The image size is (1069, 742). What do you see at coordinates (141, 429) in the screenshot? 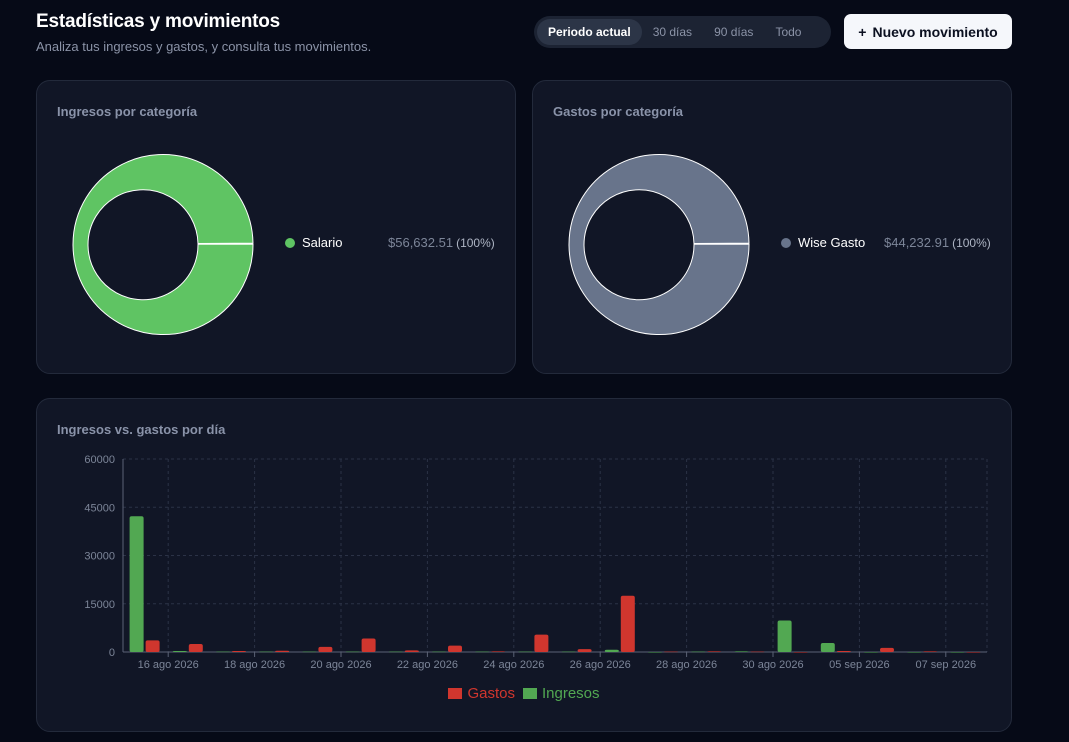
I see `daily-card-title: Ingresos vs. gastos por día` at bounding box center [141, 429].